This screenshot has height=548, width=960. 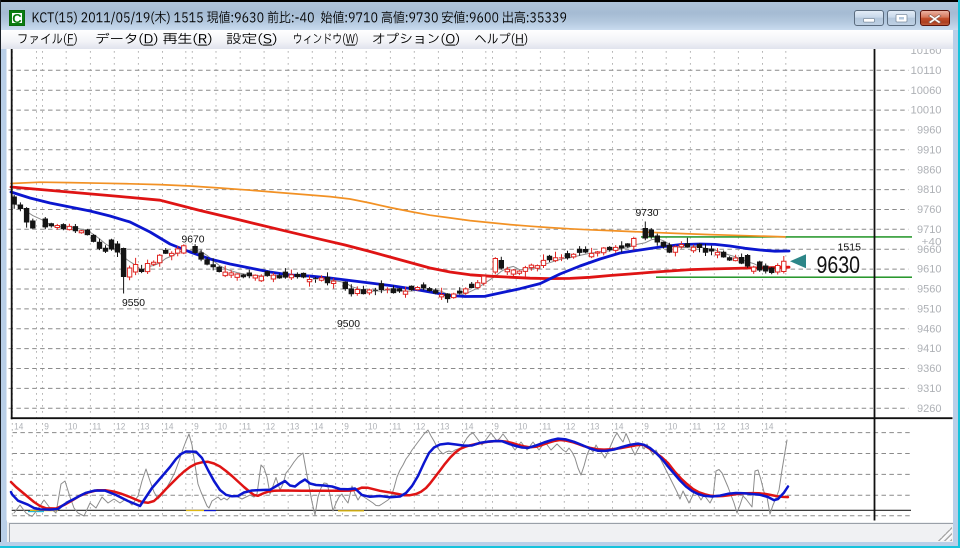 I want to click on svg-text: 10110, so click(x=926, y=71).